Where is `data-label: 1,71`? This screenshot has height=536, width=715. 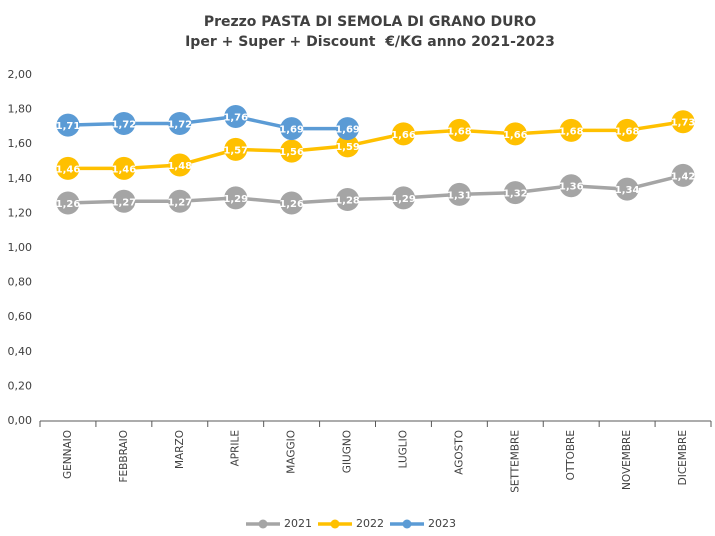
data-label: 1,71 is located at coordinates (68, 126).